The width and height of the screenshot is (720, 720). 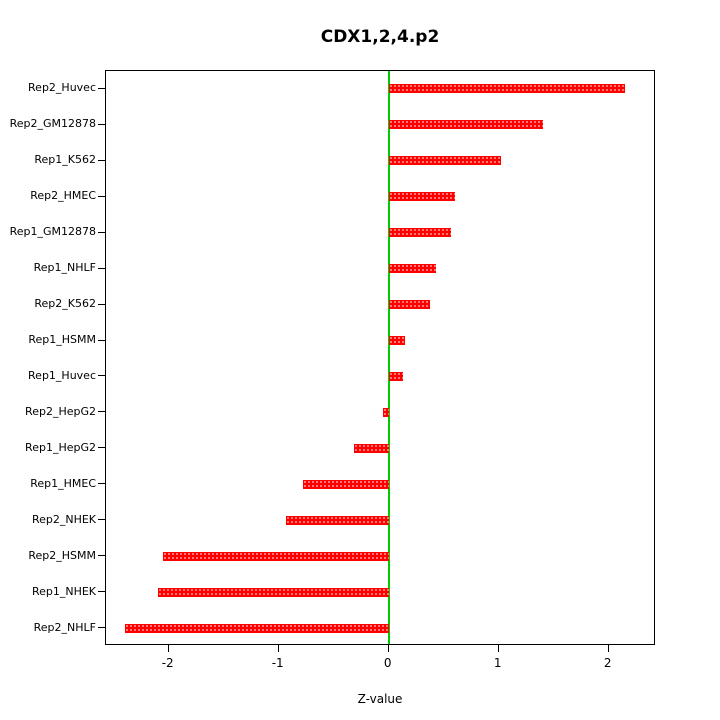 What do you see at coordinates (65, 160) in the screenshot?
I see `y-axis-label: Rep1_K562` at bounding box center [65, 160].